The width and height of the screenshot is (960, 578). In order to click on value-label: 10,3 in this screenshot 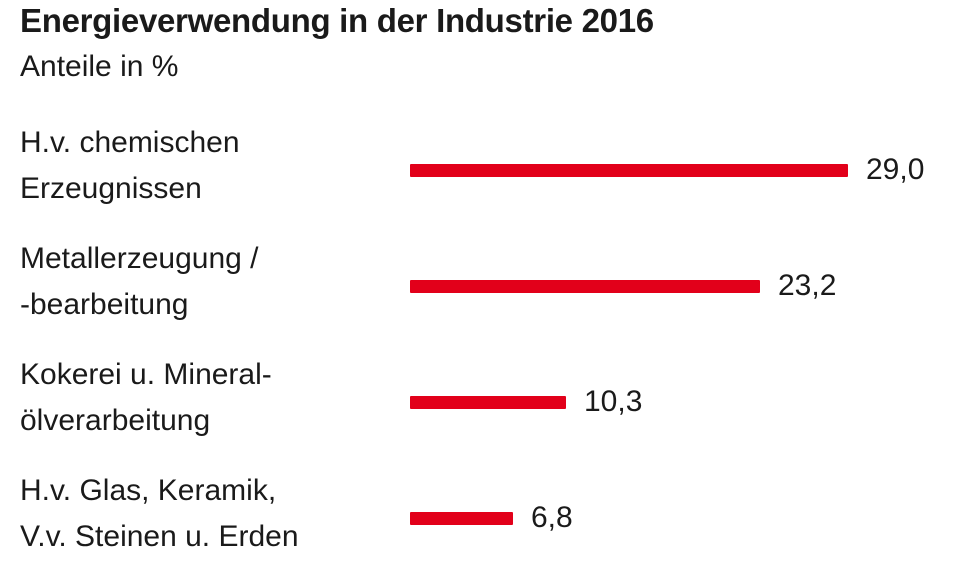, I will do `click(613, 401)`.